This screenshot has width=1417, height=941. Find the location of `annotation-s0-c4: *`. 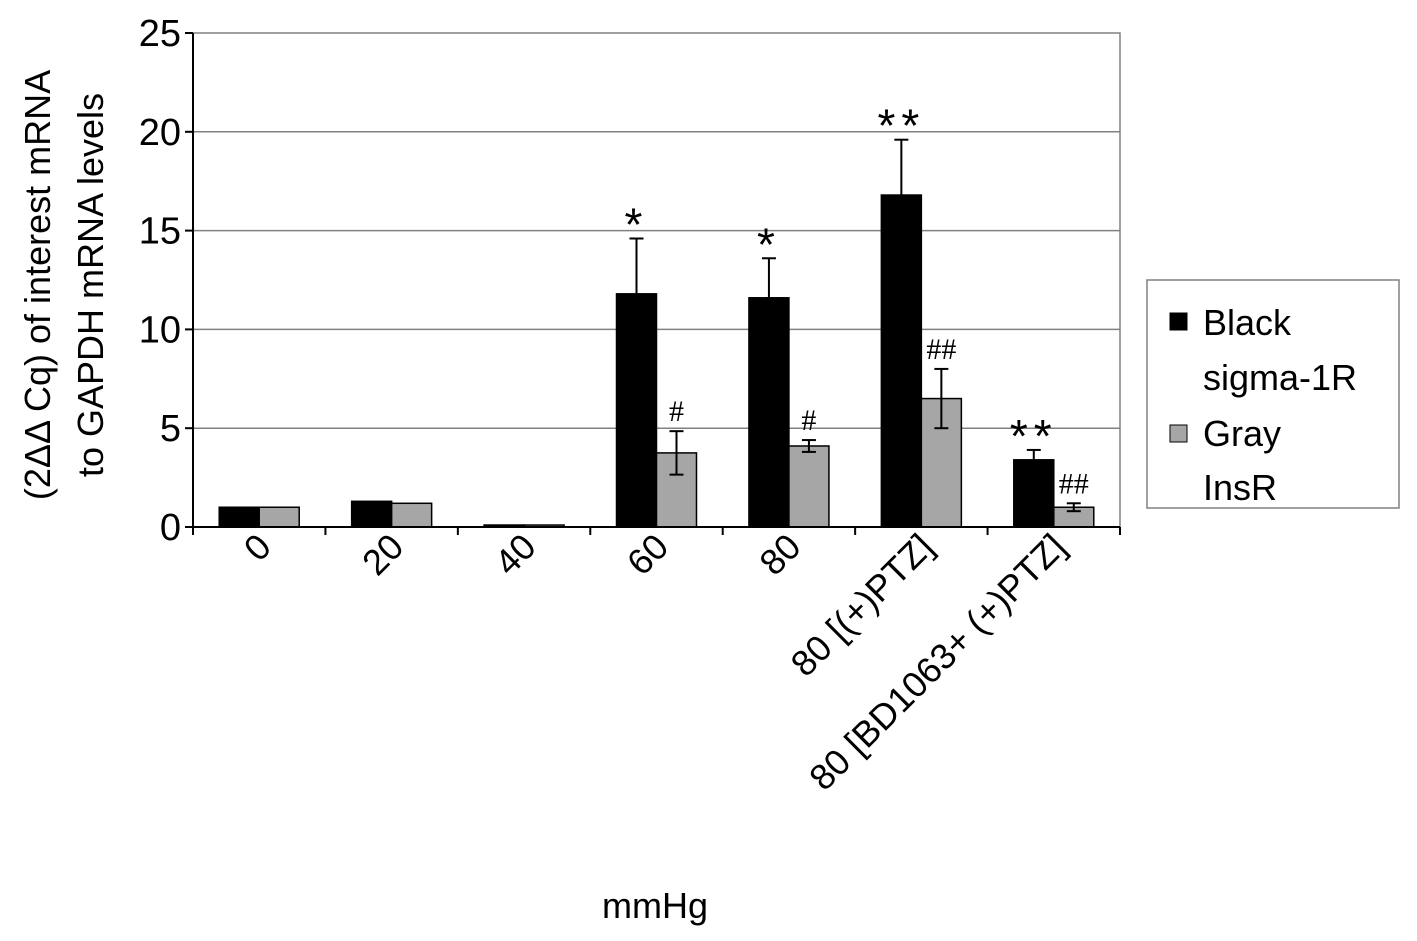

annotation-s0-c4: * is located at coordinates (769, 244).